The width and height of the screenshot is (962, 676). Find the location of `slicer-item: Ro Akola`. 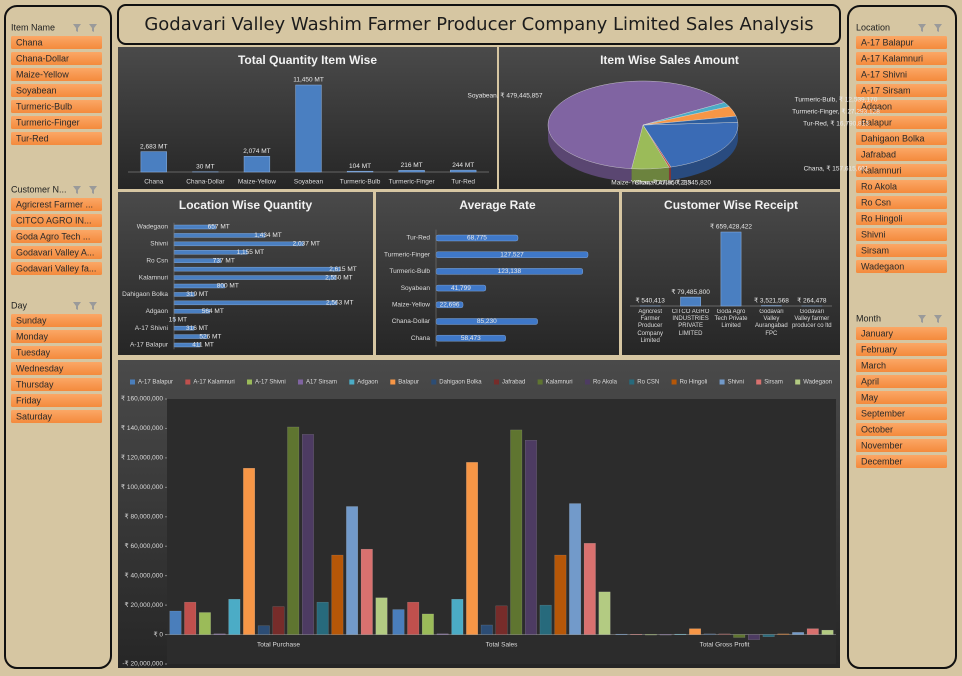

slicer-item: Ro Akola is located at coordinates (879, 186).